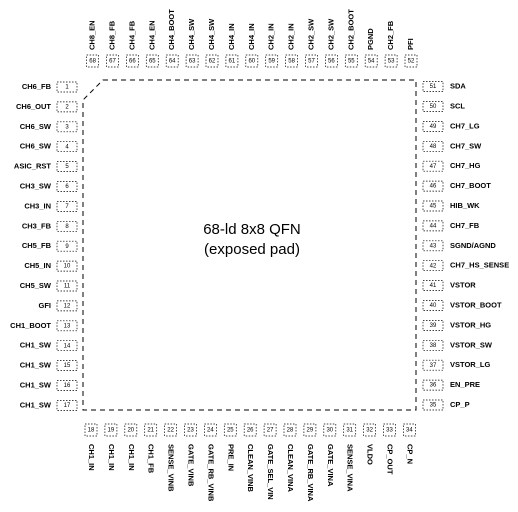 Image resolution: width=518 pixels, height=512 pixels. What do you see at coordinates (131, 457) in the screenshot?
I see `pin-name: CH1_IN` at bounding box center [131, 457].